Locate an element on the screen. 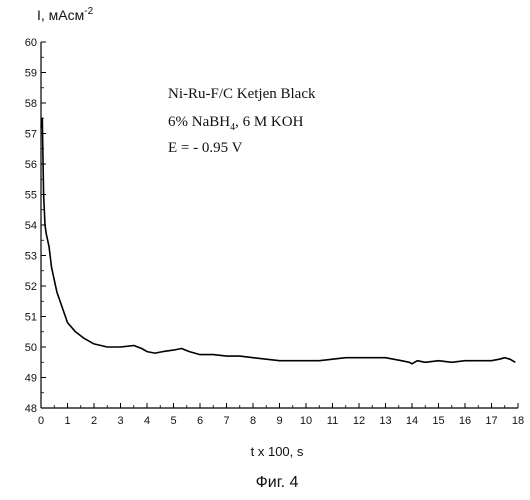  y-tick-label: 59 is located at coordinates (31, 74).